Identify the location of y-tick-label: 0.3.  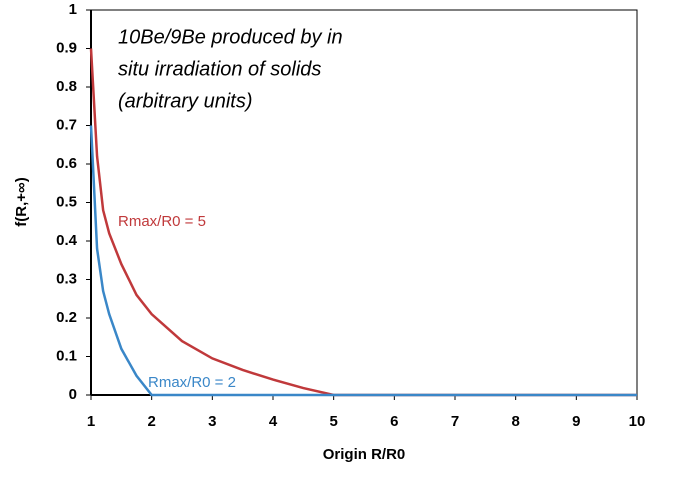
(66, 278).